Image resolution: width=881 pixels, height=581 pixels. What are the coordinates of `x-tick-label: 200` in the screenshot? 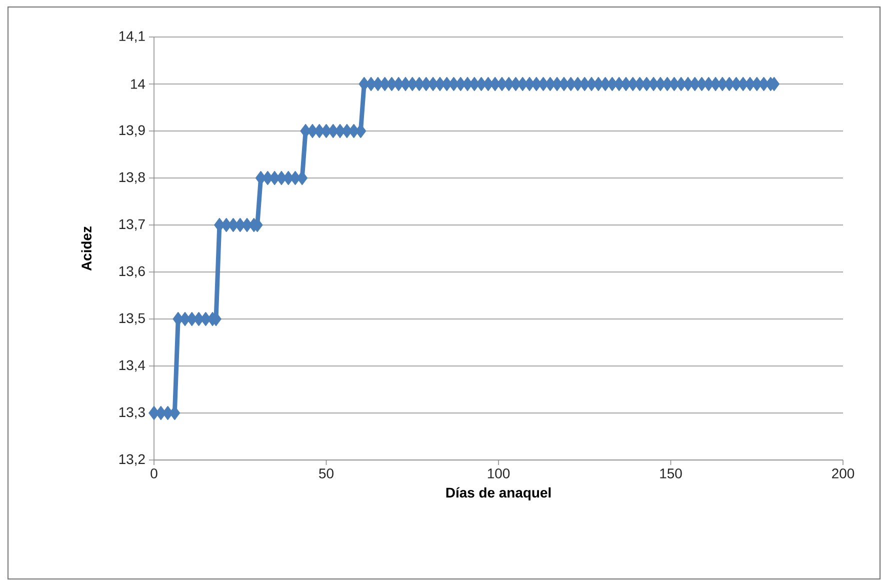 It's located at (843, 473).